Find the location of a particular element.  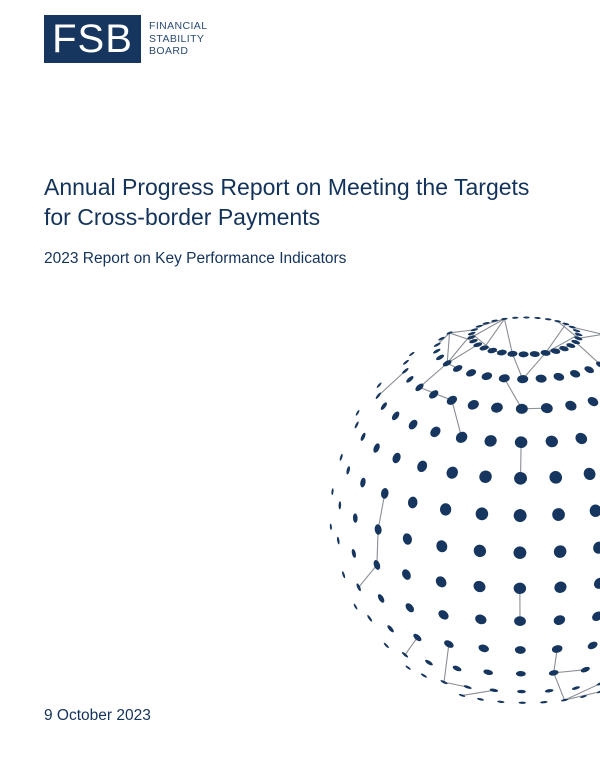

logo-abbr: FSB is located at coordinates (92, 39).